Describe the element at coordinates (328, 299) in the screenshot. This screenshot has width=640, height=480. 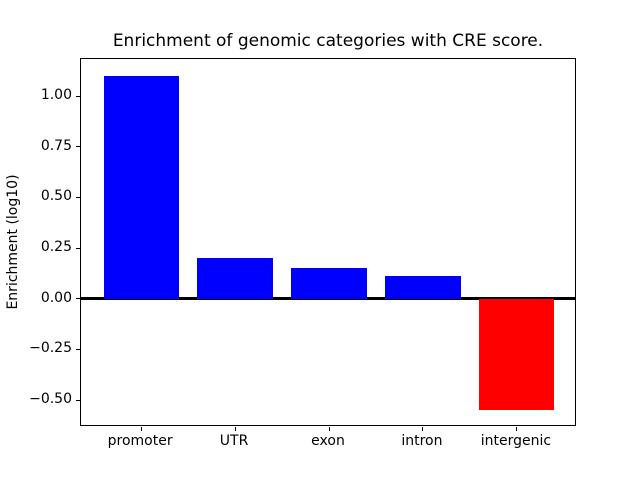
I see `zero-baseline` at that location.